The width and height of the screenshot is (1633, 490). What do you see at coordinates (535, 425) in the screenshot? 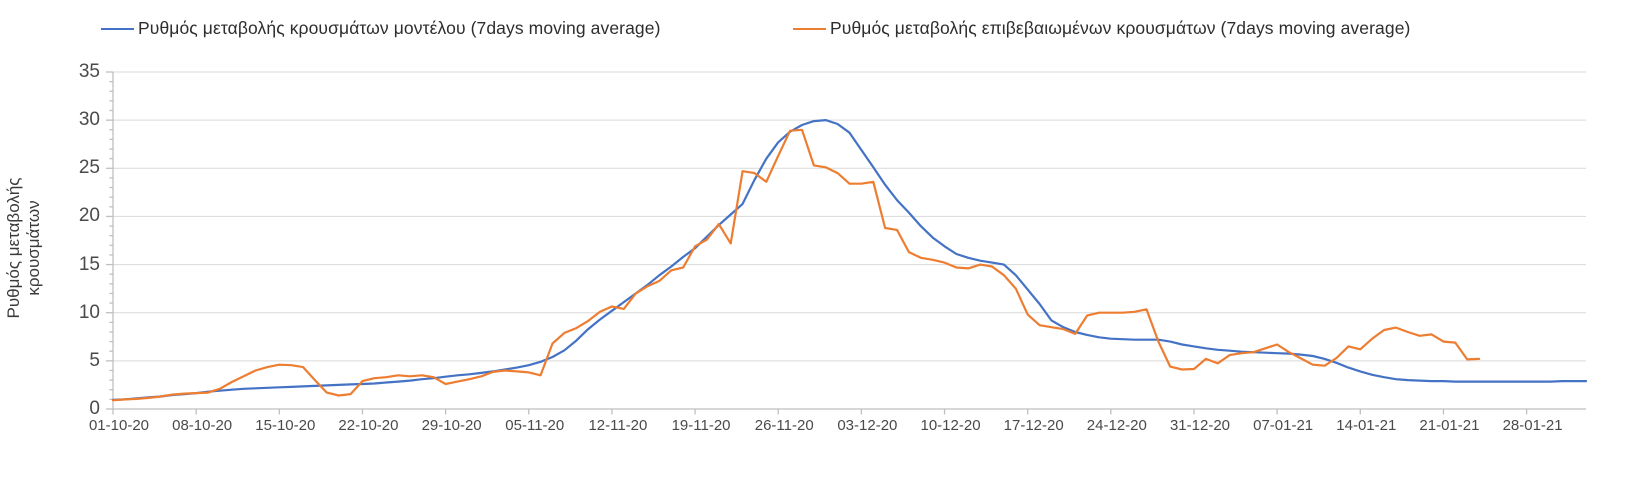
I see `x-tick-label: 05-11-20` at bounding box center [535, 425].